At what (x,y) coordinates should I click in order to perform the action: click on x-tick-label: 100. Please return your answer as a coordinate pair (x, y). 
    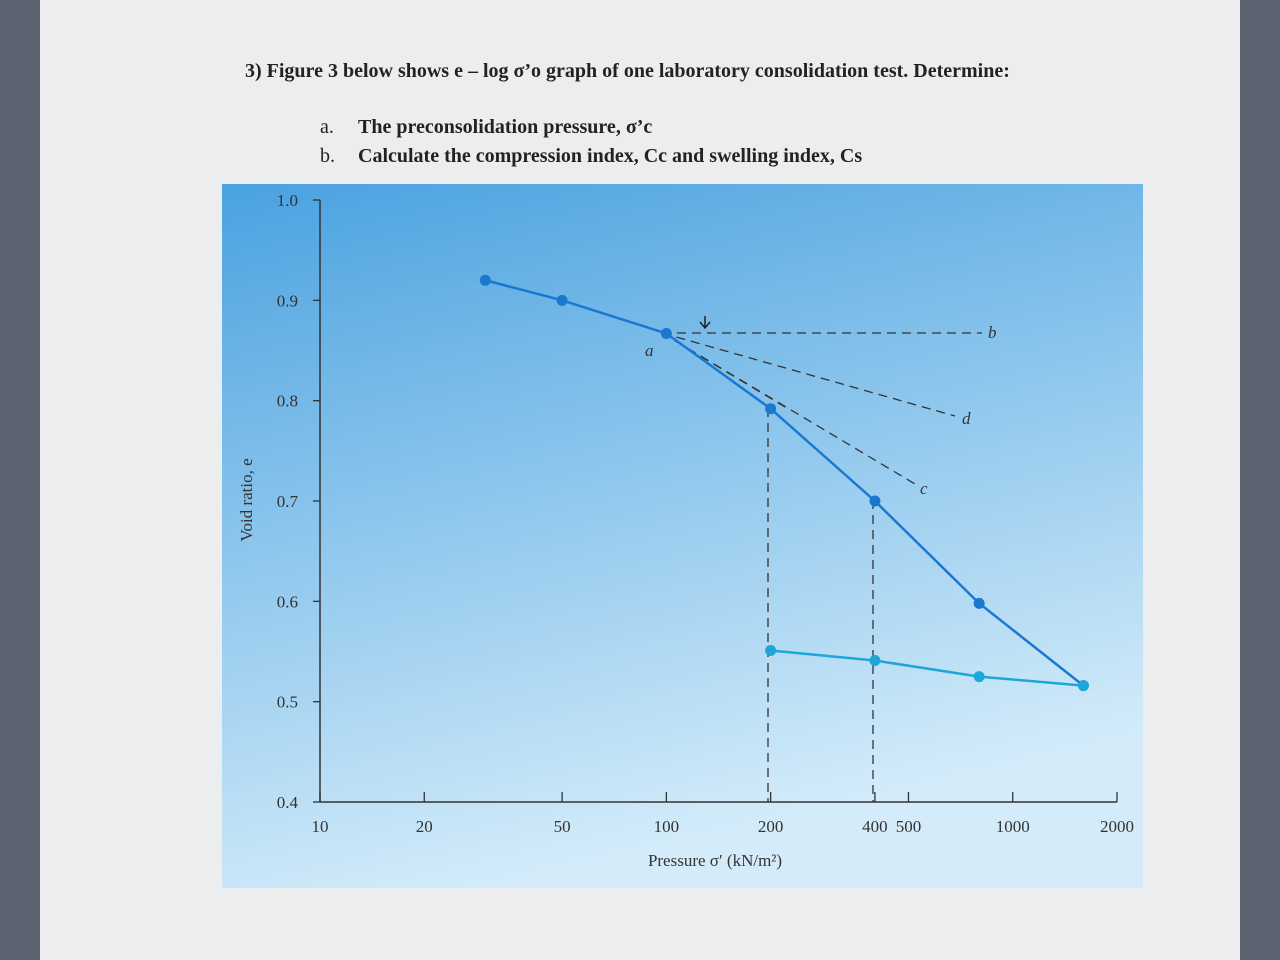
    Looking at the image, I should click on (667, 826).